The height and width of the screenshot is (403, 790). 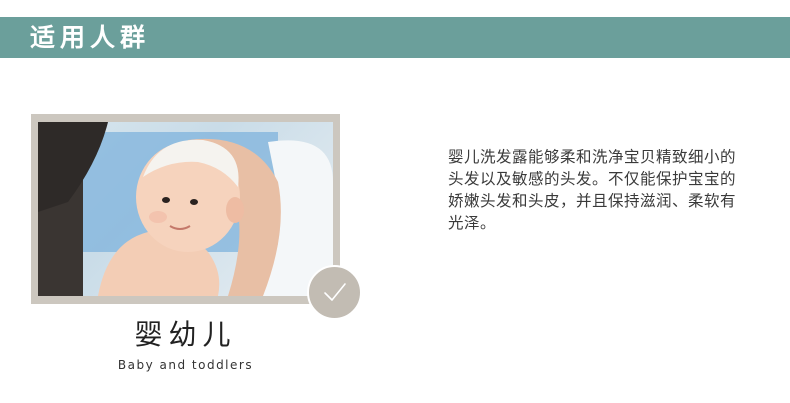 I want to click on check-badge, so click(x=334, y=292).